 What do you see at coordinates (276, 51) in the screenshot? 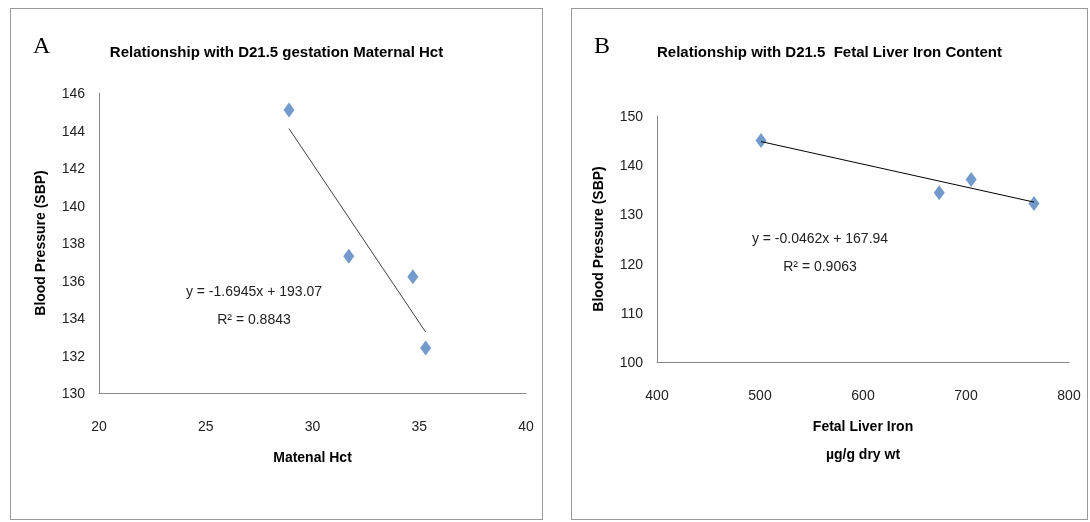
I see `chart-title: Relationship with D21.5 gestation Maternal Hct` at bounding box center [276, 51].